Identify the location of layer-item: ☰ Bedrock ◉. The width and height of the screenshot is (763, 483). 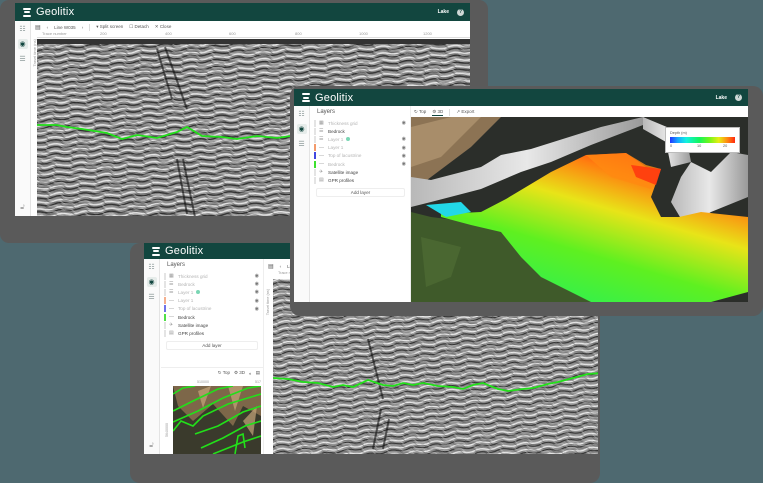
(212, 284).